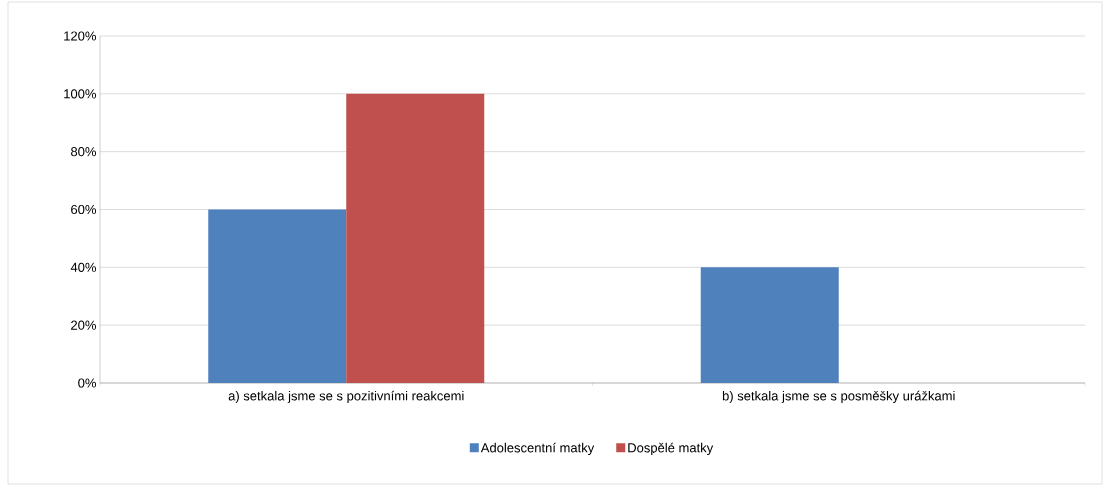 This screenshot has height=486, width=1104. I want to click on y-tick-label: 20%, so click(84, 325).